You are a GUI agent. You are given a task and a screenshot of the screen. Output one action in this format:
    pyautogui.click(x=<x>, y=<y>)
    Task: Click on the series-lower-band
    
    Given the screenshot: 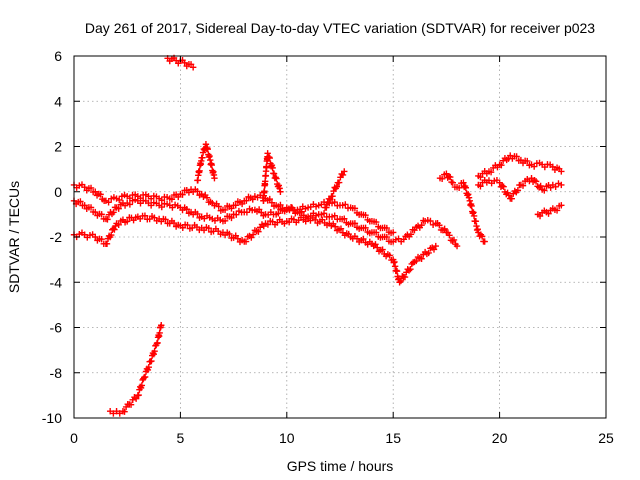 What is the action you would take?
    pyautogui.click(x=254, y=249)
    